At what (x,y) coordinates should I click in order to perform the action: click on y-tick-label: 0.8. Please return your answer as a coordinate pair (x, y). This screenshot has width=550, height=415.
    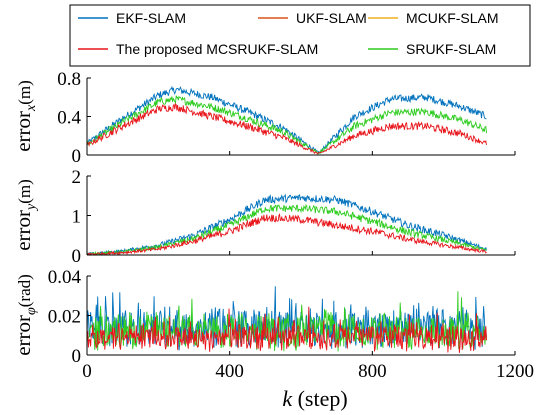
    Looking at the image, I should click on (69, 79).